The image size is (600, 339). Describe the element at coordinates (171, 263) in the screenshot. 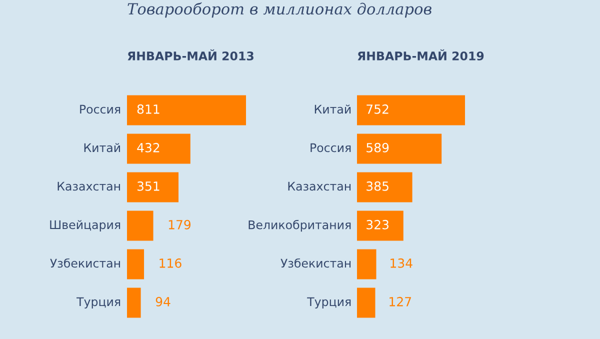

I see `data-label: 116` at that location.